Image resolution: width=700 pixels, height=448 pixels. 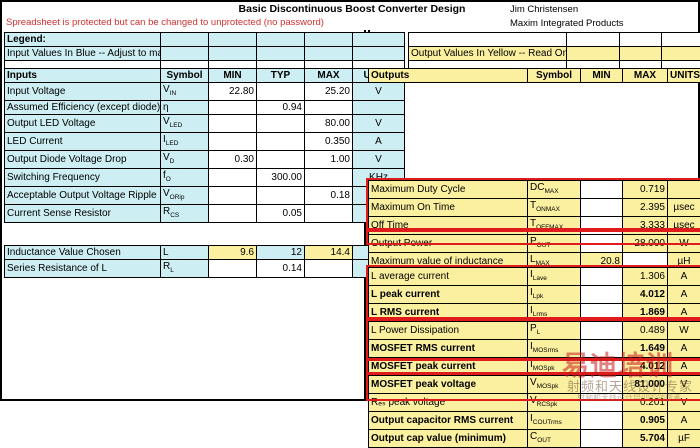 What do you see at coordinates (329, 196) in the screenshot?
I see `input-cell-max: 0.18` at bounding box center [329, 196].